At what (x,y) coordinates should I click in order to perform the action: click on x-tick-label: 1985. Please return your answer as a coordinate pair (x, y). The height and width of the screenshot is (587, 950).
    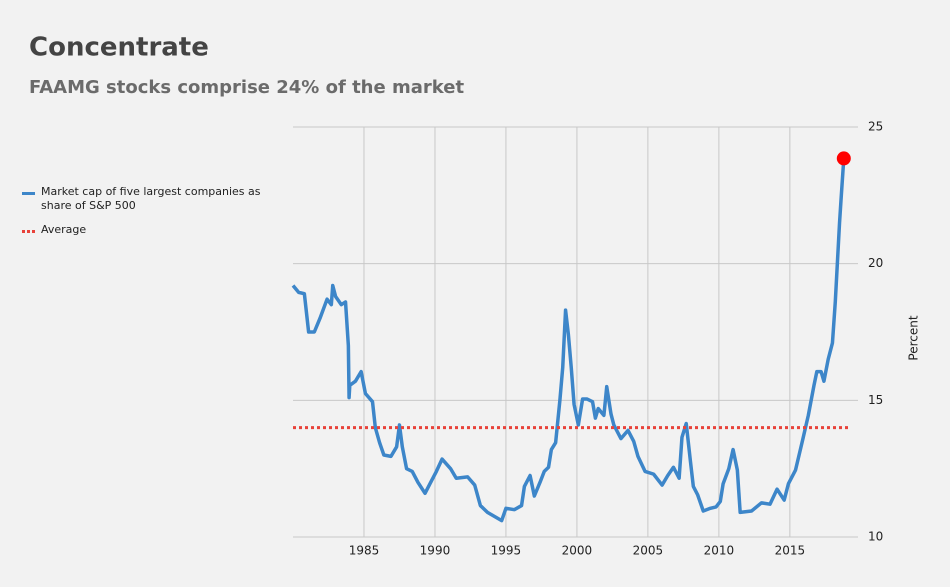
    Looking at the image, I should click on (364, 551).